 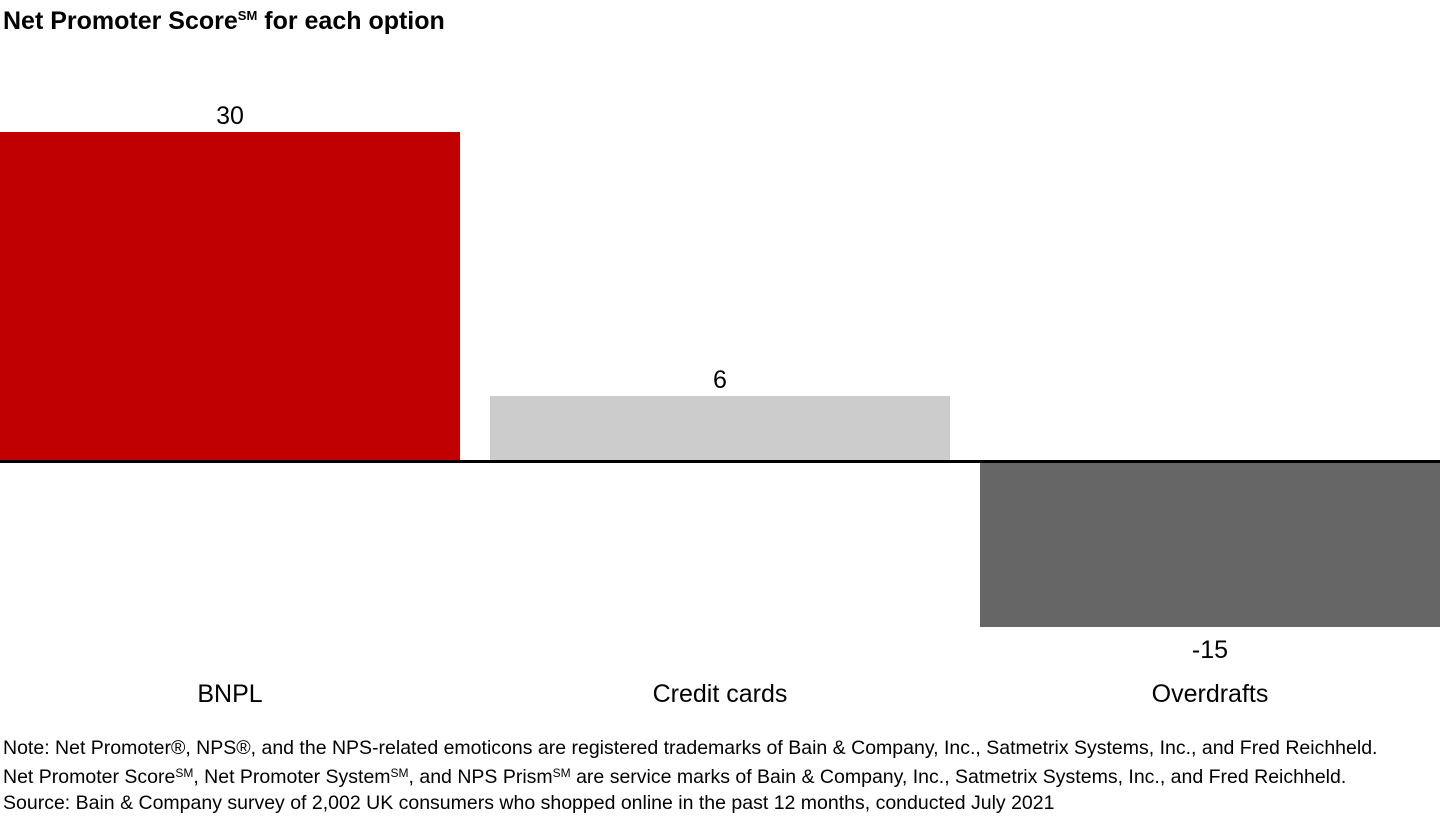 I want to click on bar-overdrafts, so click(x=1210, y=544).